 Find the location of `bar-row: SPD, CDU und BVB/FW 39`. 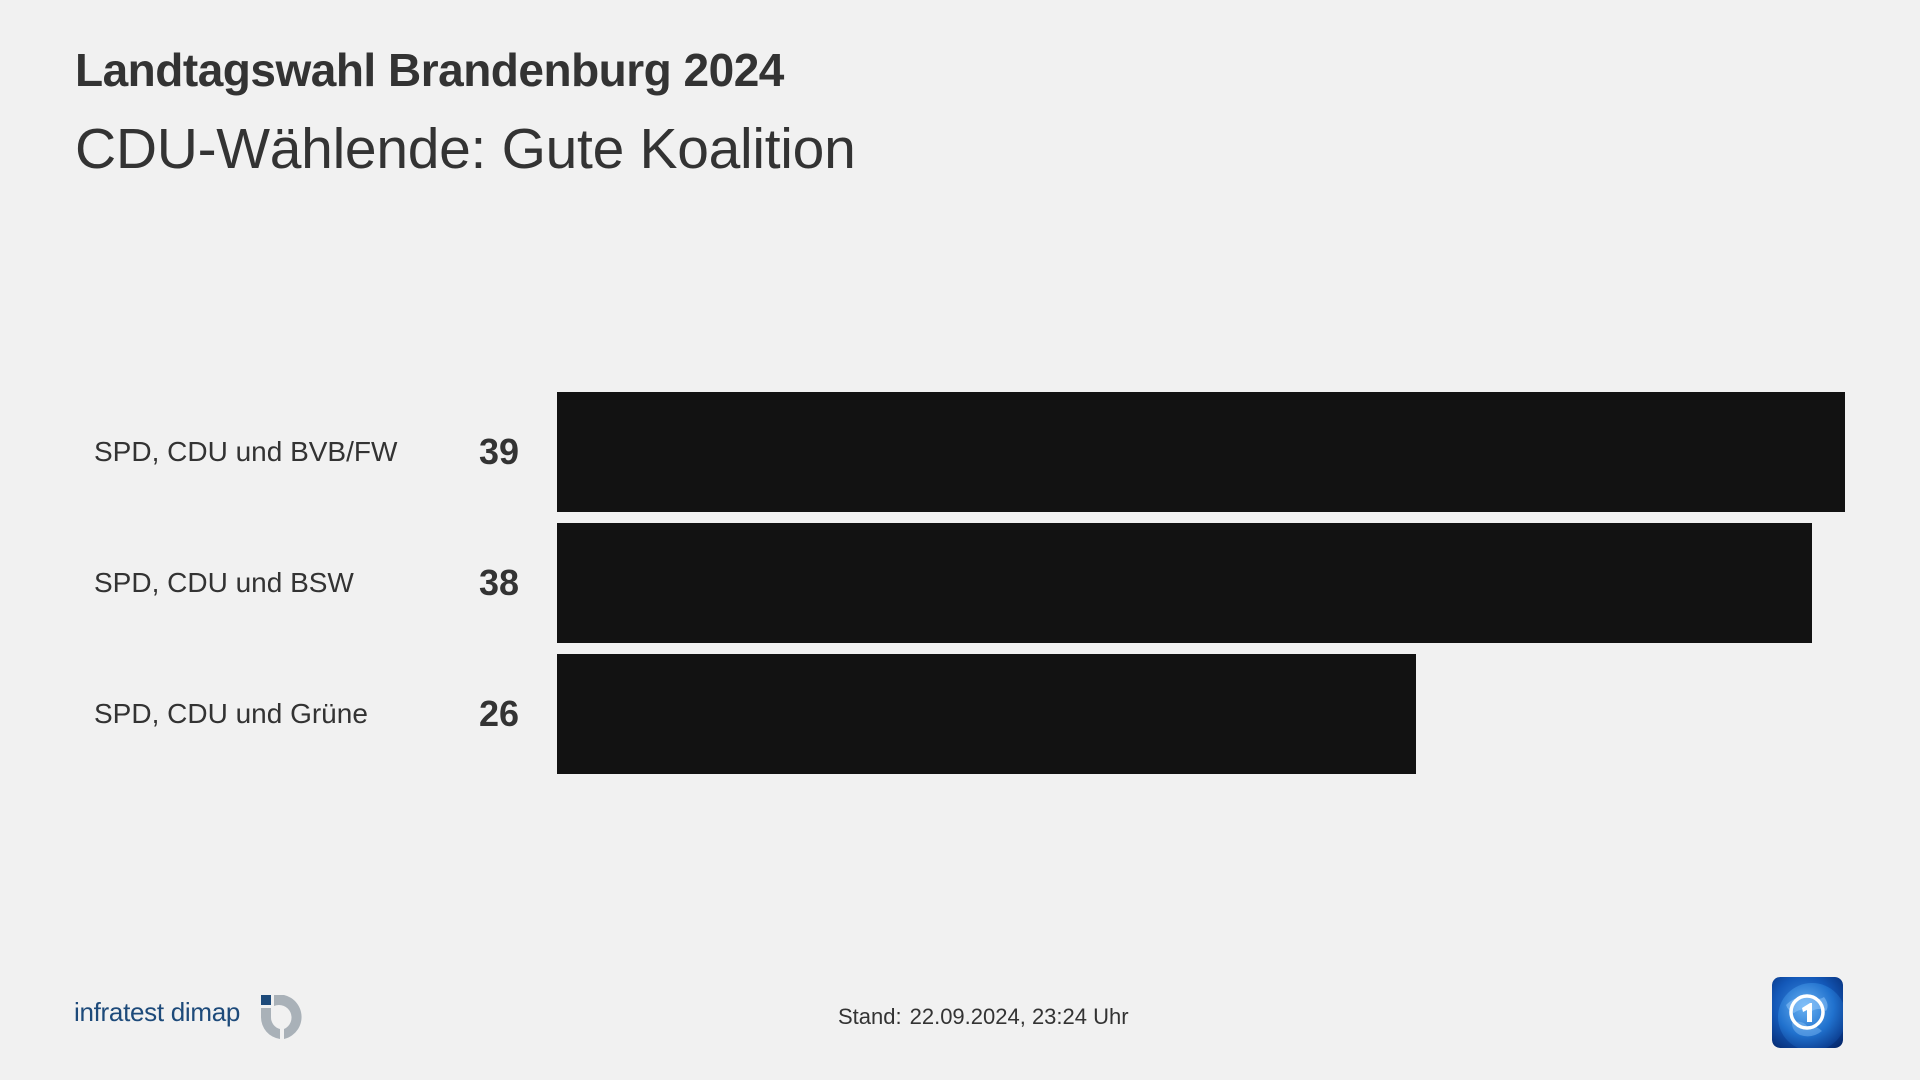

bar-row: SPD, CDU und BVB/FW 39 is located at coordinates (960, 452).